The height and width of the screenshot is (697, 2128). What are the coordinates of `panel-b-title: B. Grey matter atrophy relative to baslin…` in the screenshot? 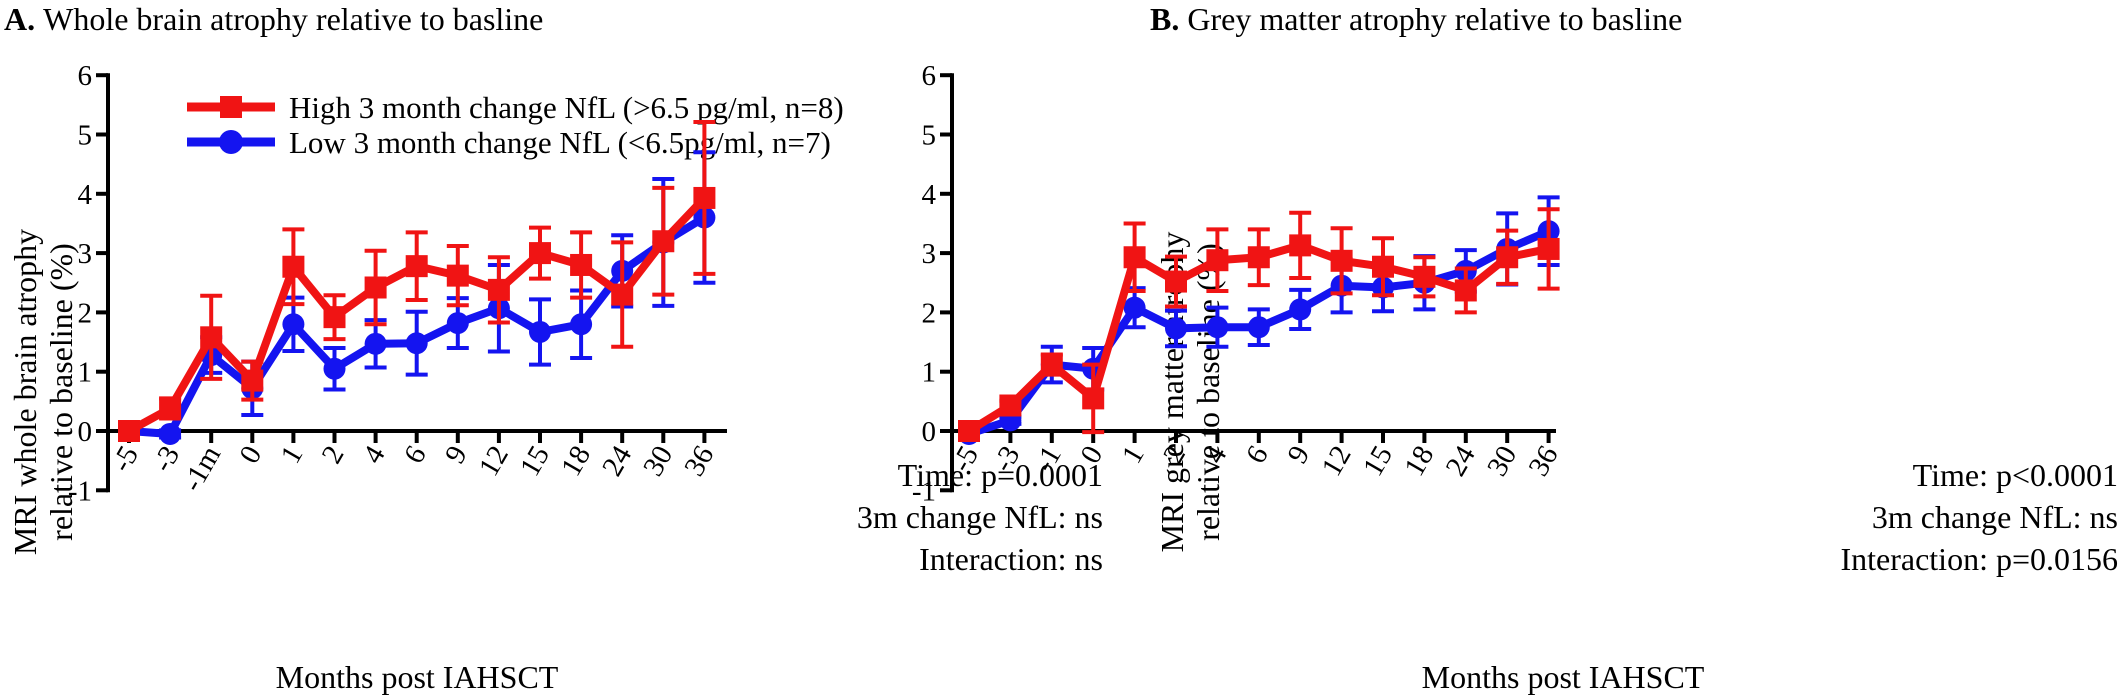 It's located at (1416, 19).